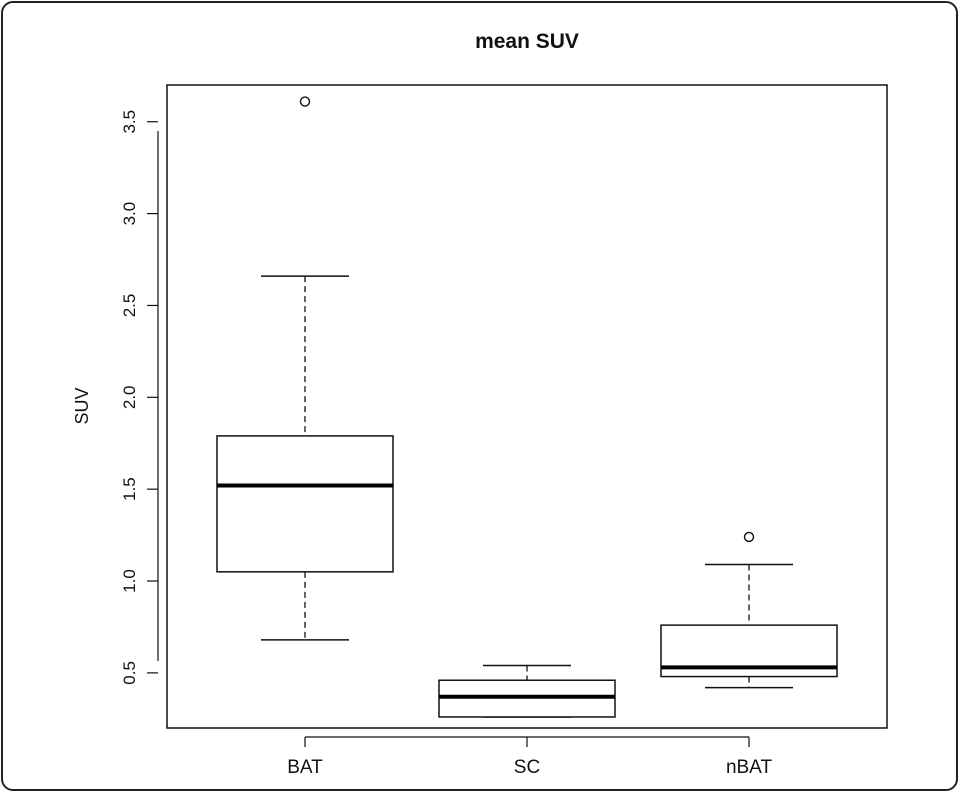  Describe the element at coordinates (129, 306) in the screenshot. I see `y-tick-label: 2.5` at that location.